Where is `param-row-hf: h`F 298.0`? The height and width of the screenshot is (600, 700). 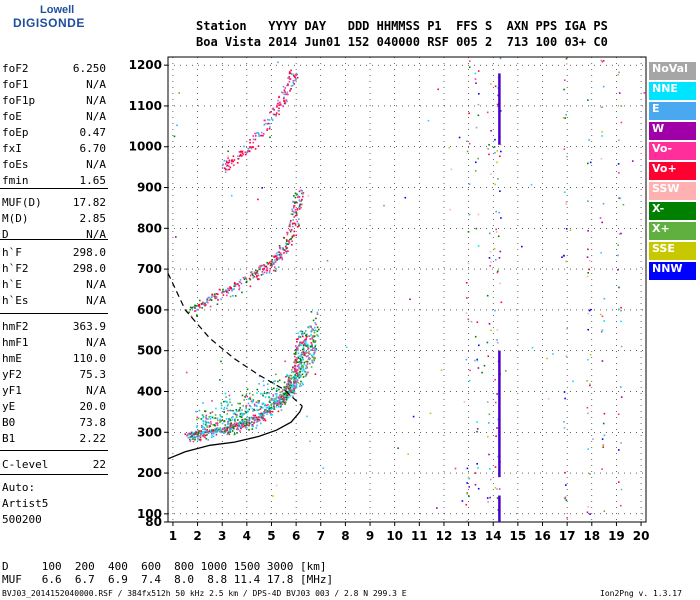 param-row-hf: h`F 298.0 is located at coordinates (54, 253).